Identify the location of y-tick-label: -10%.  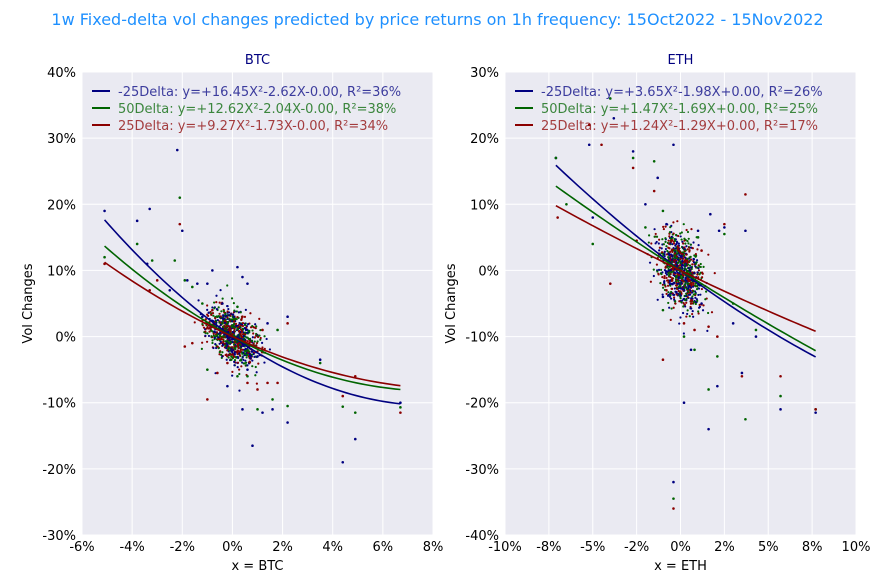
(482, 338).